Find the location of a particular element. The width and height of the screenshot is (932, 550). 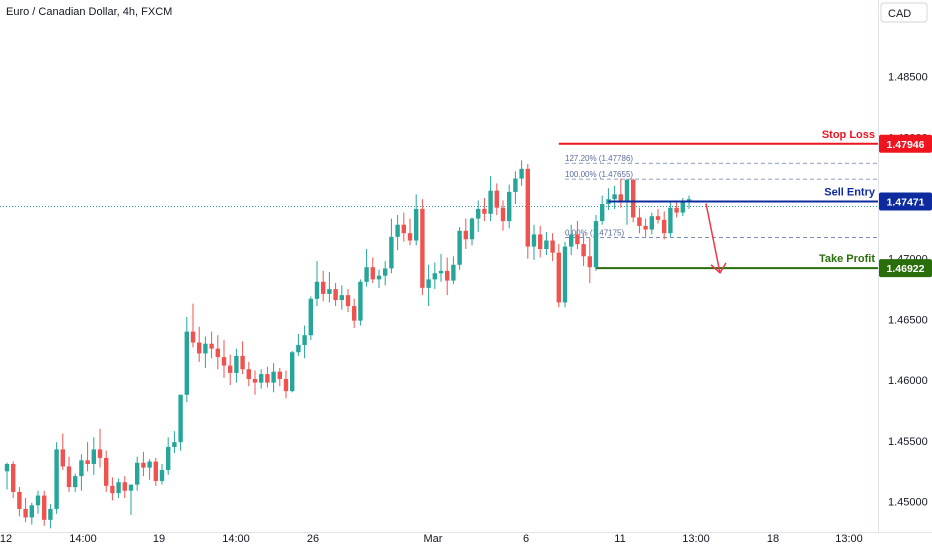

time-tick-label: 26 is located at coordinates (313, 539).